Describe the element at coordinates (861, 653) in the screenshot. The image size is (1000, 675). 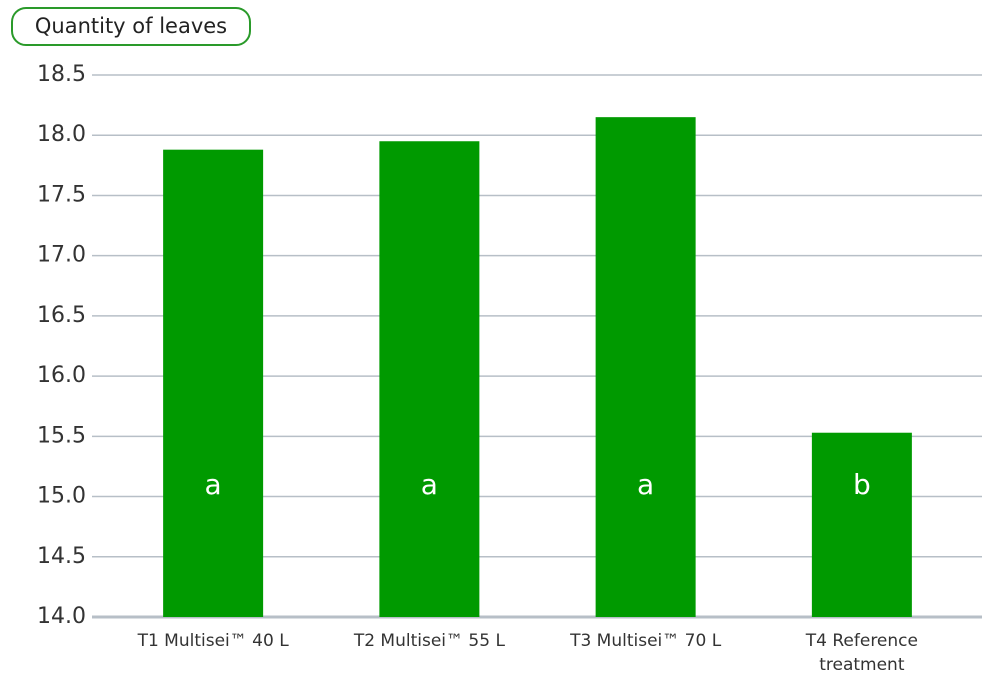
I see `x-tick-label: T4 Reference treatment` at that location.